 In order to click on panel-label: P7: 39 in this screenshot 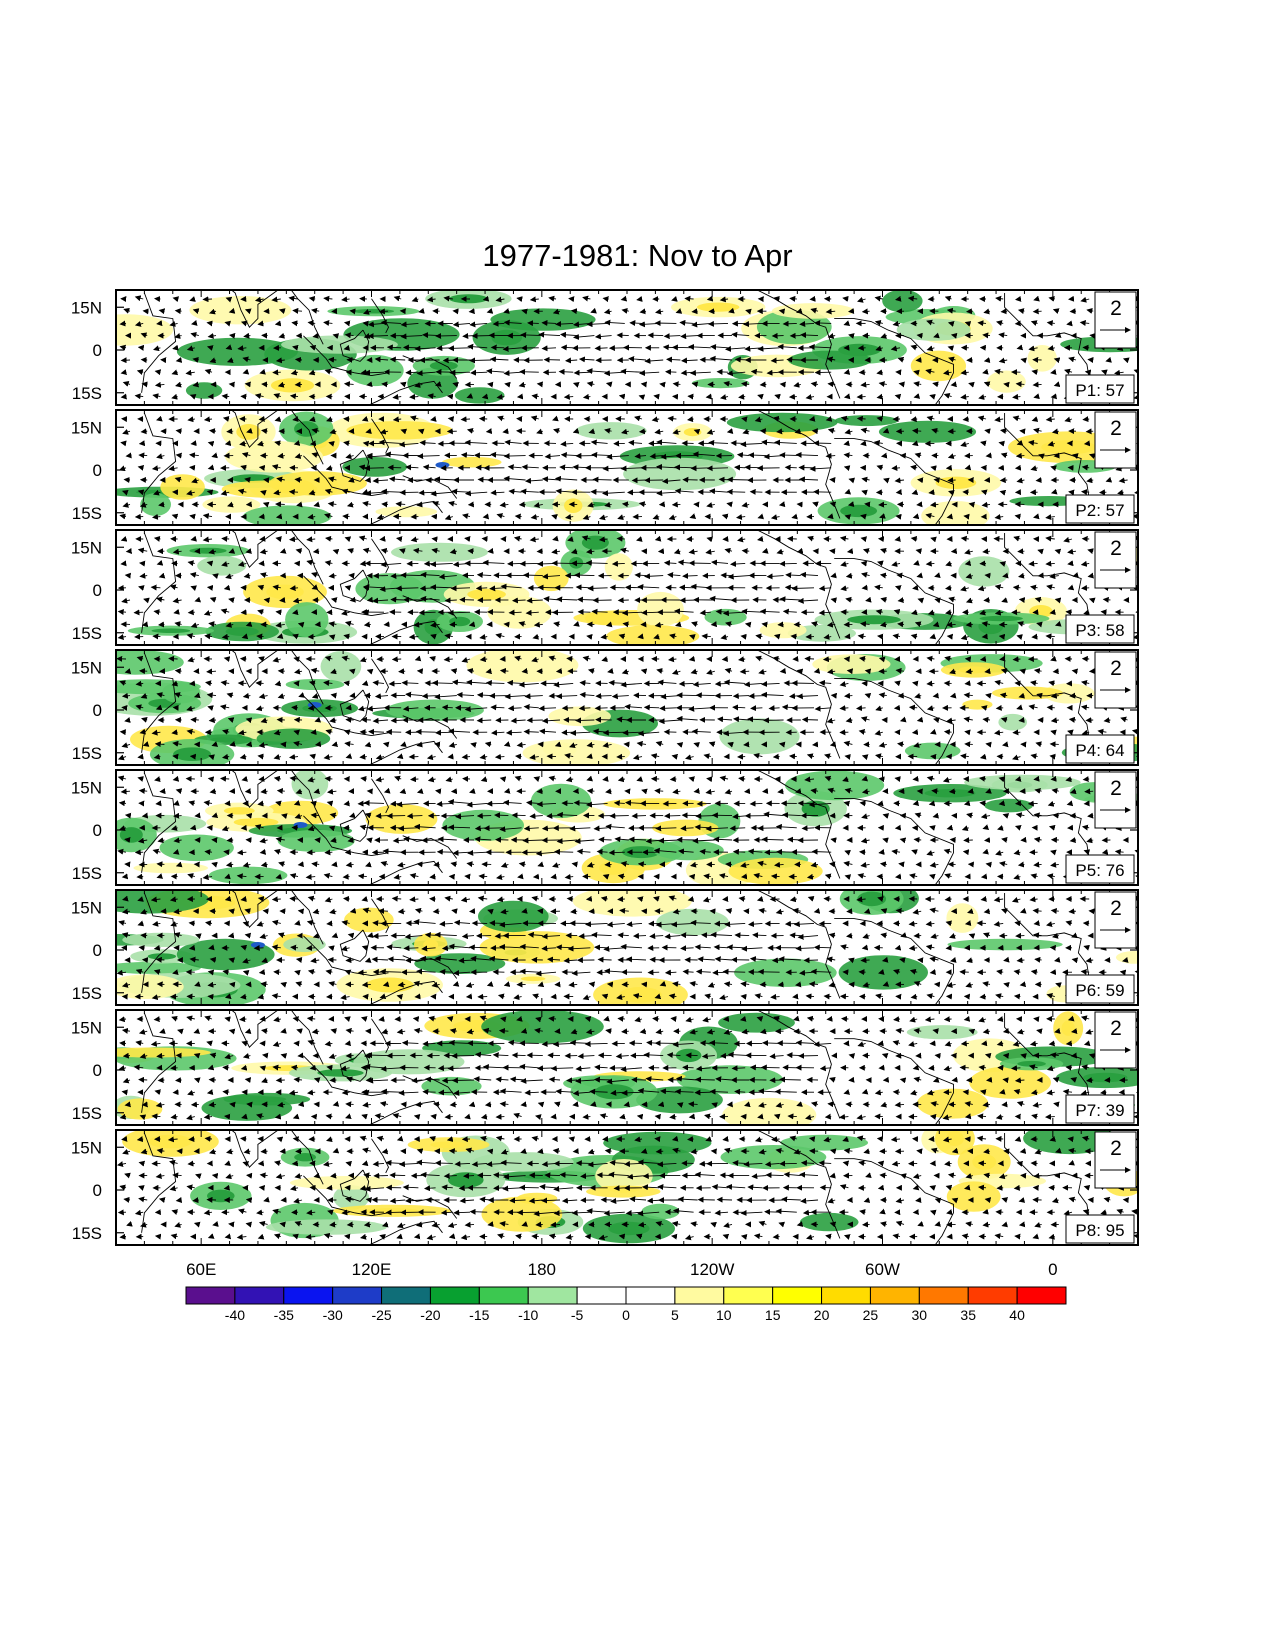, I will do `click(1099, 1110)`.